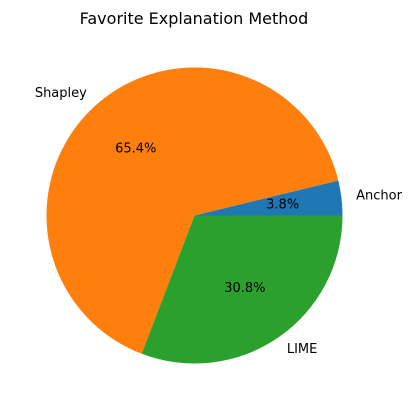 The height and width of the screenshot is (411, 415). I want to click on pct-label-anchor: 3.8%, so click(282, 204).